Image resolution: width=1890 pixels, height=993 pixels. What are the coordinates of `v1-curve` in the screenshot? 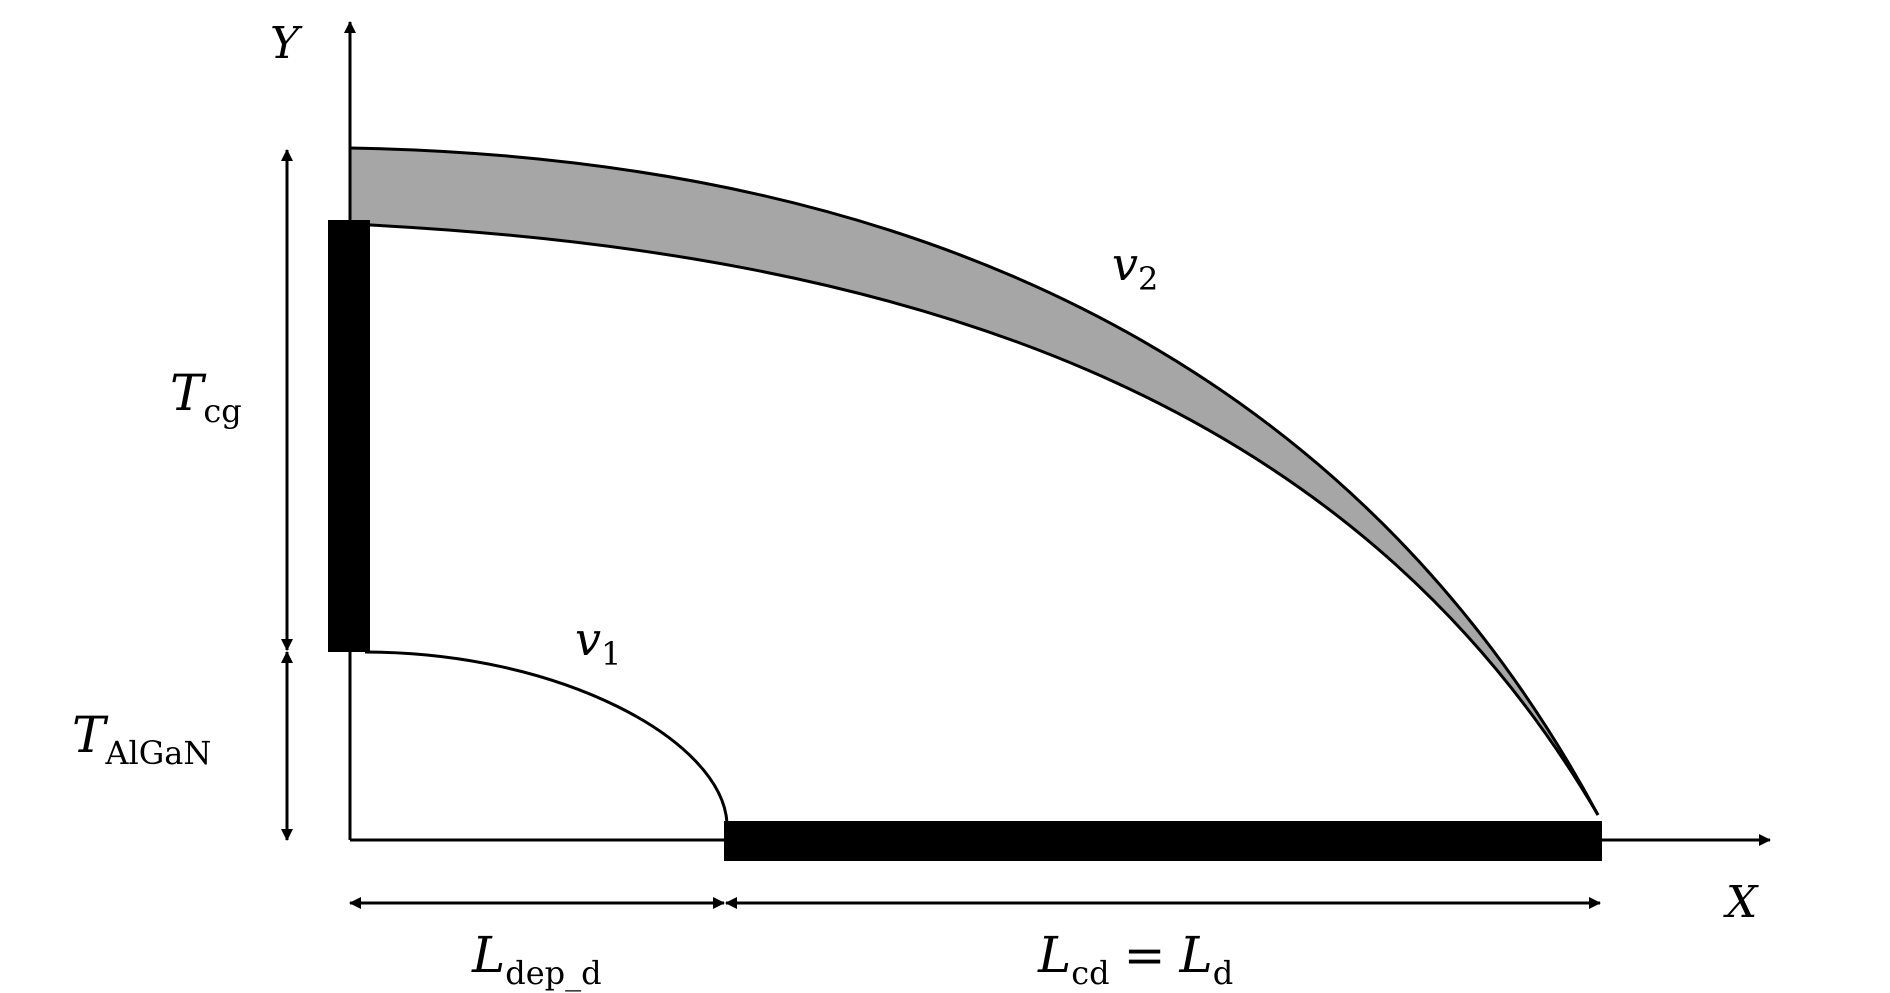 It's located at (546, 737).